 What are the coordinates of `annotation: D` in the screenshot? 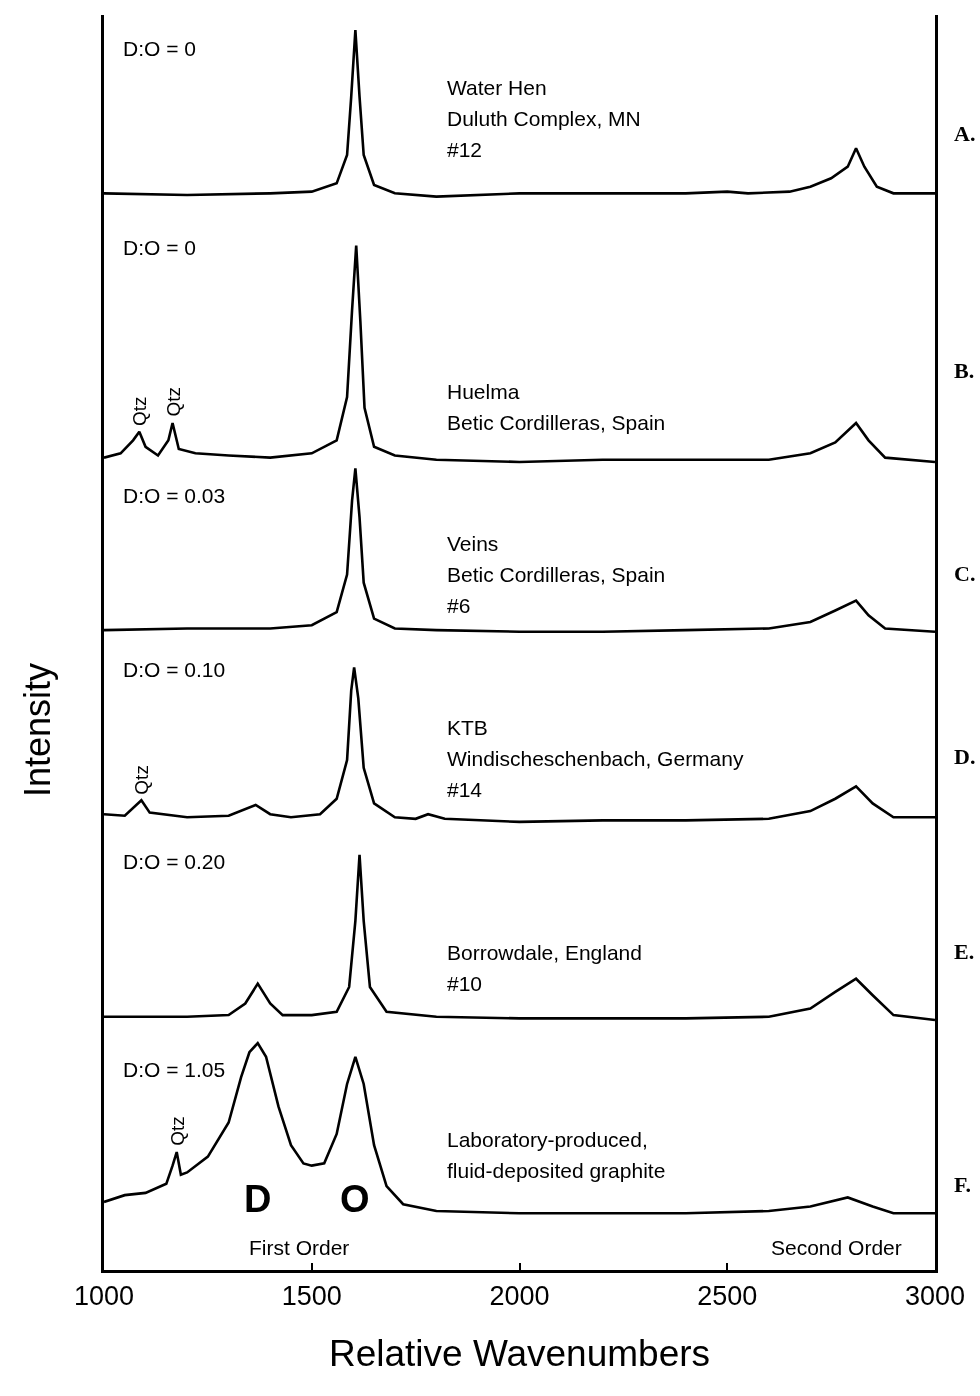 It's located at (258, 1199).